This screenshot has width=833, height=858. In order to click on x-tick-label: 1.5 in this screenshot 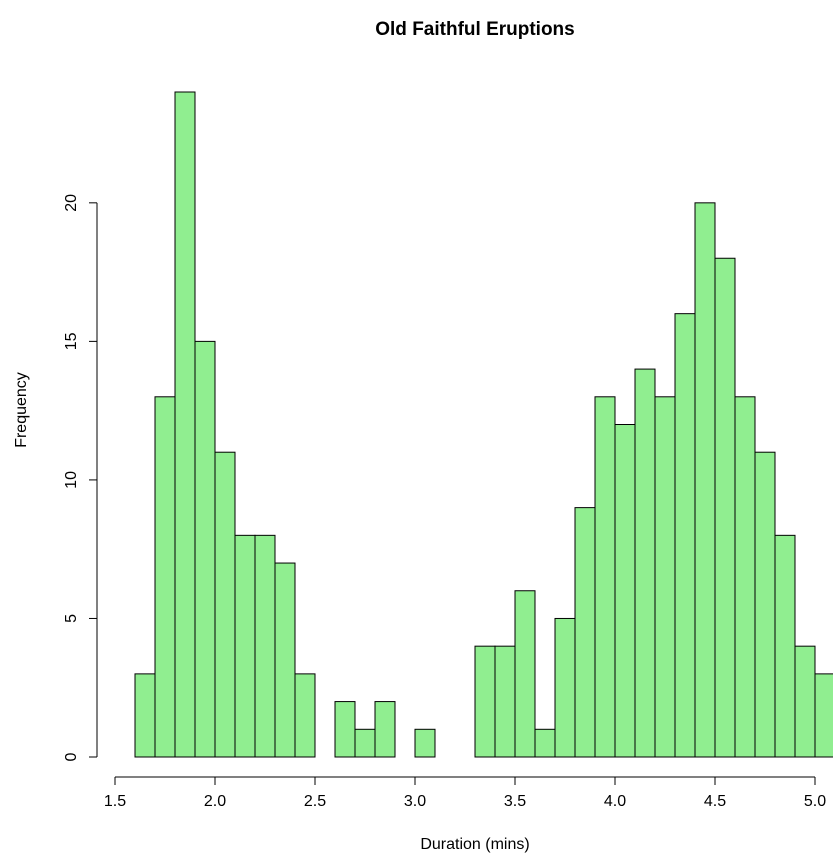, I will do `click(115, 801)`.